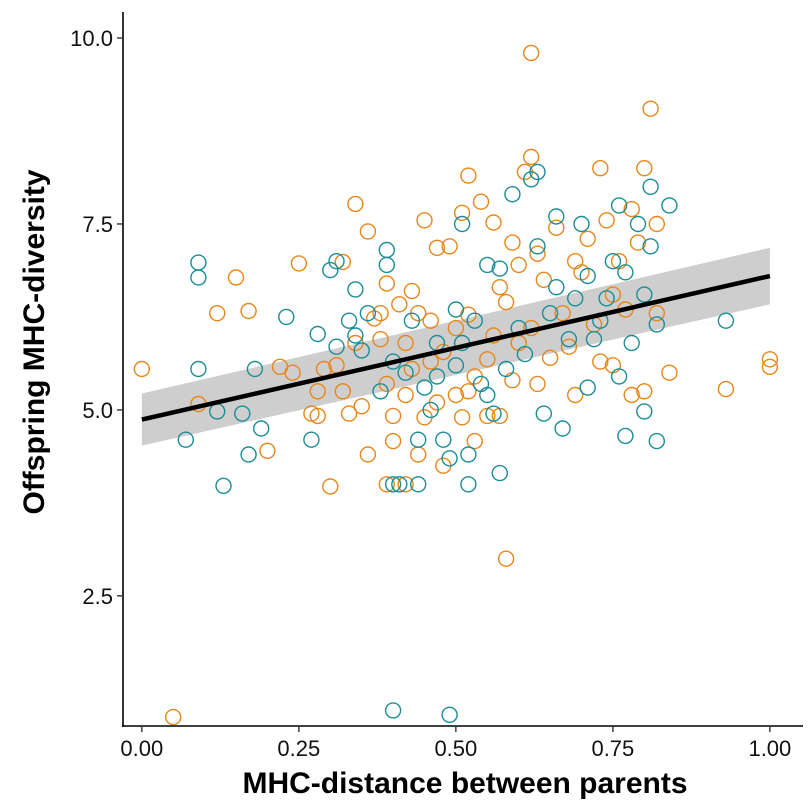 This screenshot has width=809, height=807. Describe the element at coordinates (97, 410) in the screenshot. I see `y-tick-label: 5.0` at that location.